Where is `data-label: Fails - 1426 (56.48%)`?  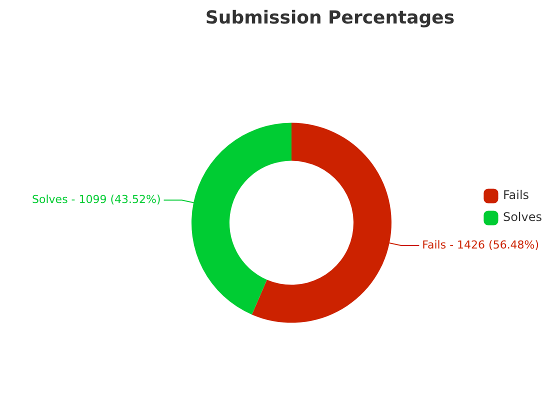
data-label: Fails - 1426 (56.48%) is located at coordinates (481, 245).